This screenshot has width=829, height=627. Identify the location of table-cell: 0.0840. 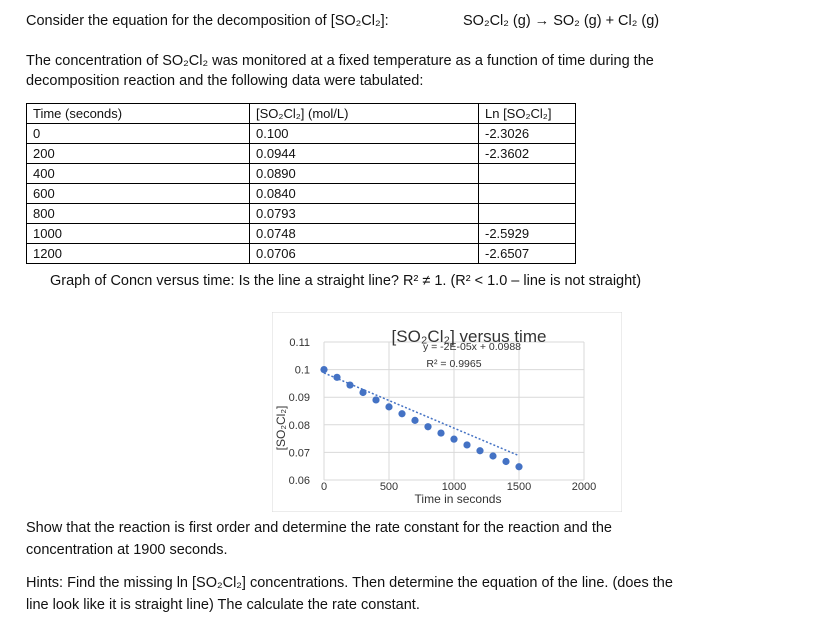
(364, 193).